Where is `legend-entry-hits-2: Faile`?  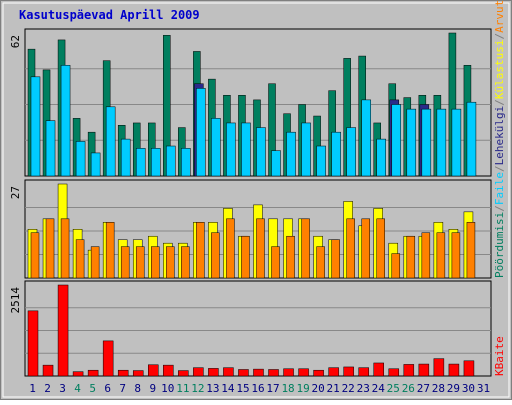 legend-entry-hits-2: Faile is located at coordinates (499, 188).